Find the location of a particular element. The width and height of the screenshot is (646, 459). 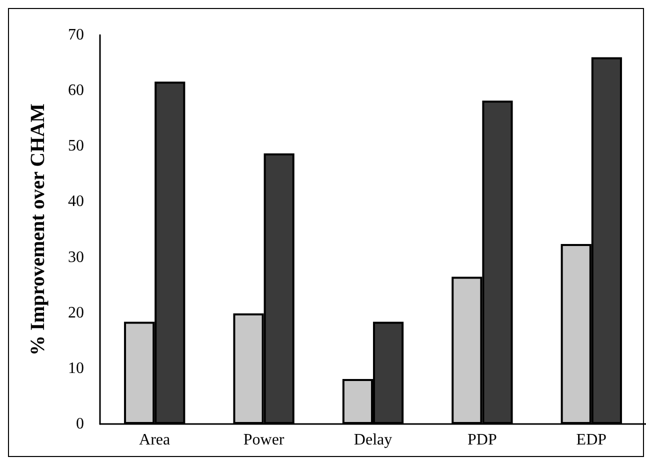

y-tick-label: 20 is located at coordinates (76, 313).